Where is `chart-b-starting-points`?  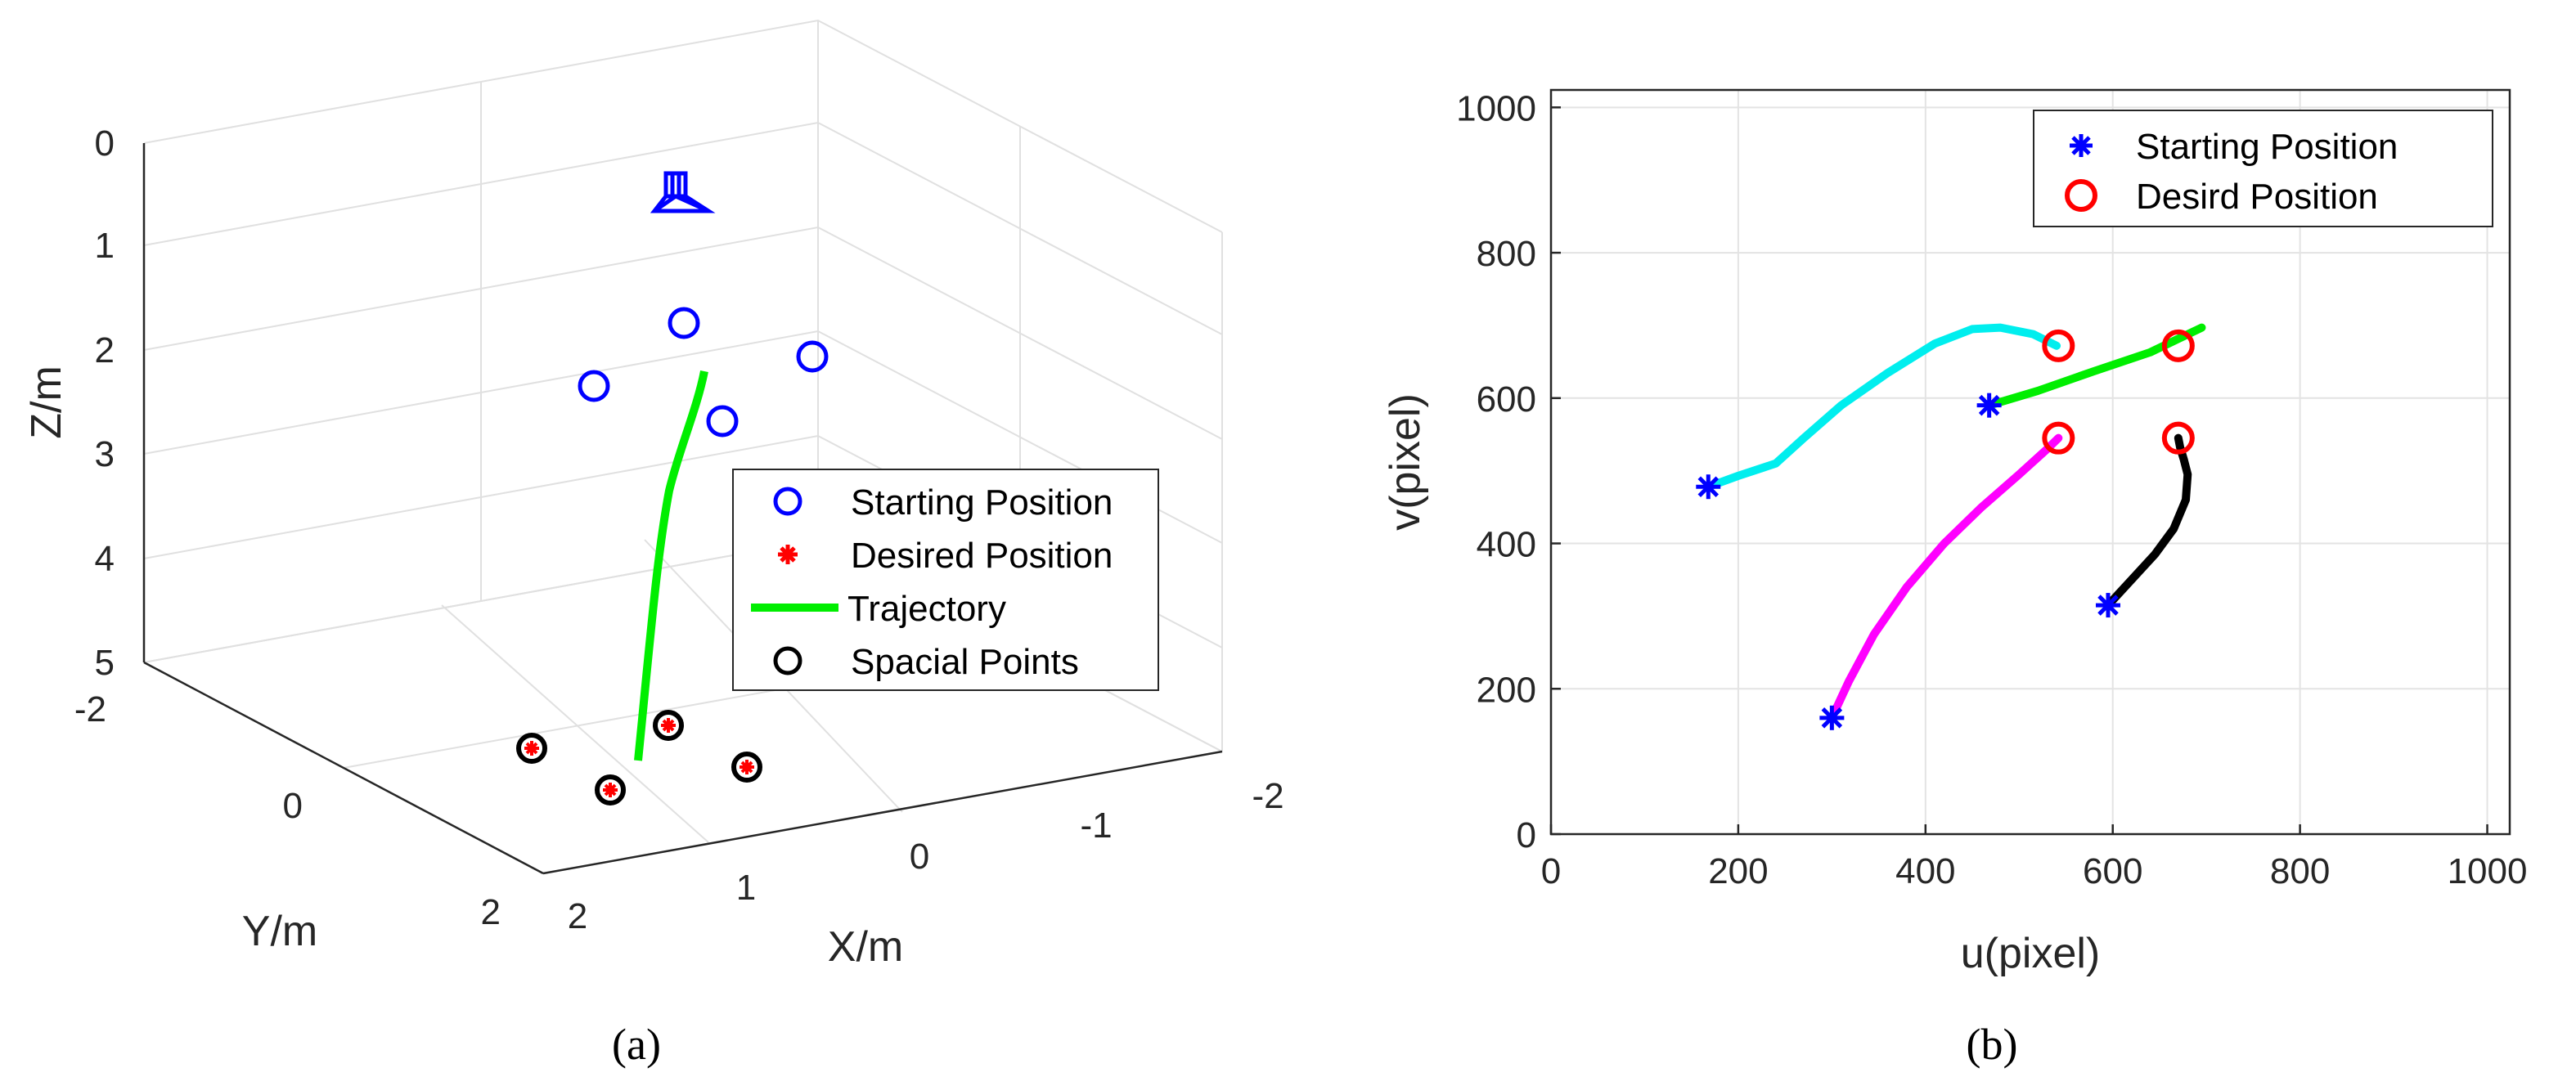 chart-b-starting-points is located at coordinates (1908, 561).